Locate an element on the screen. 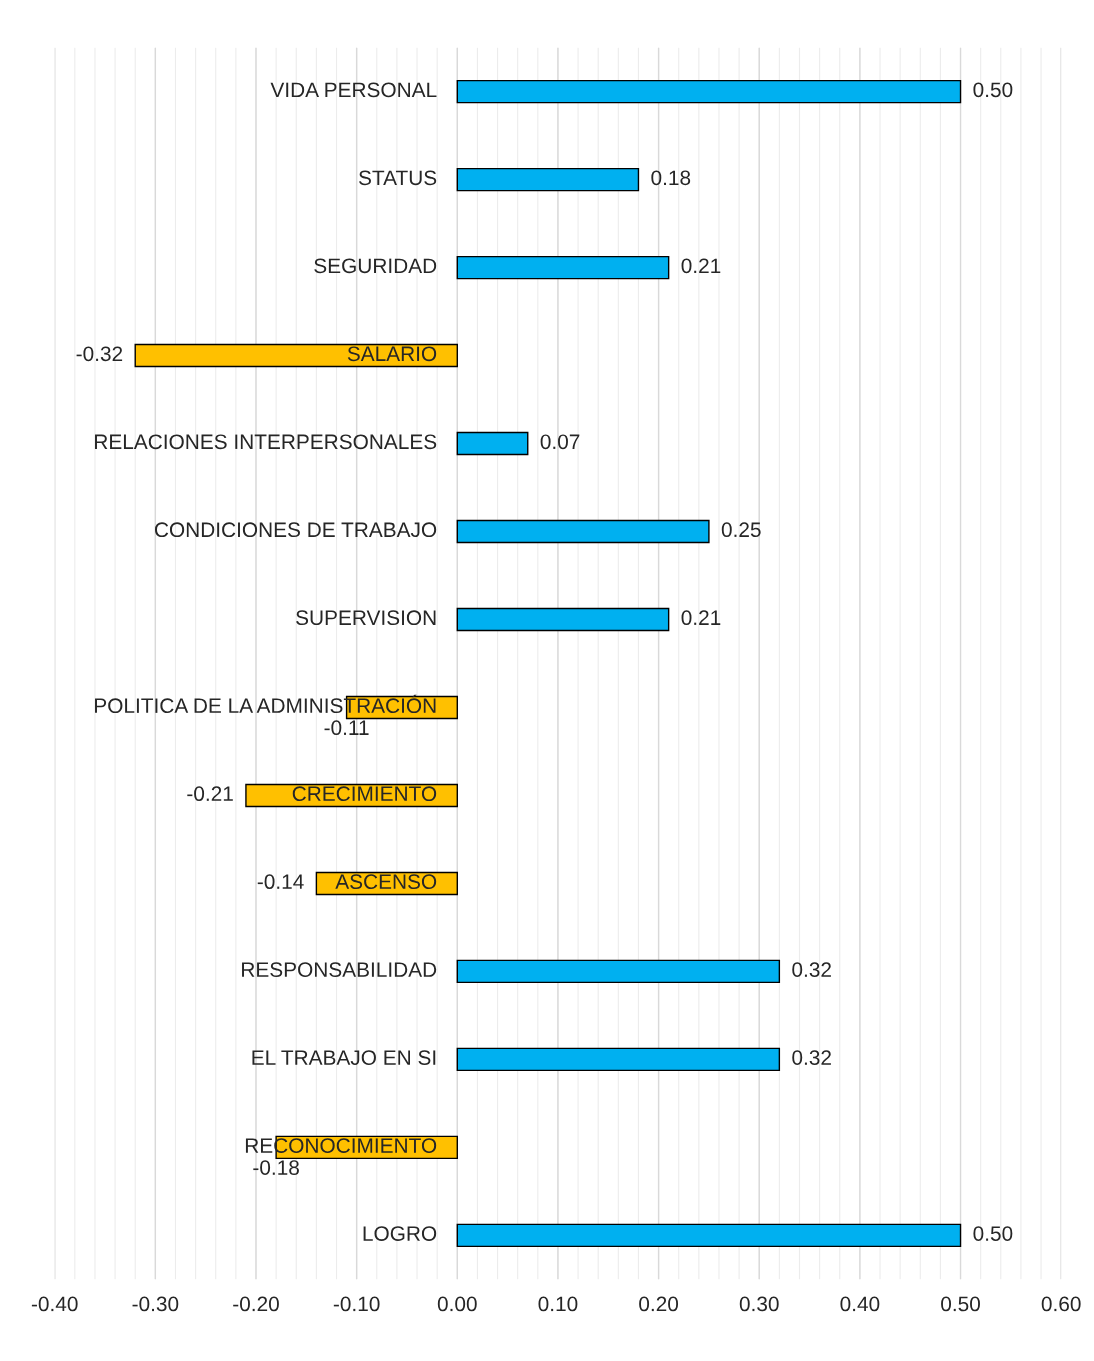 The width and height of the screenshot is (1094, 1361). data-label: 0.07 is located at coordinates (560, 442).